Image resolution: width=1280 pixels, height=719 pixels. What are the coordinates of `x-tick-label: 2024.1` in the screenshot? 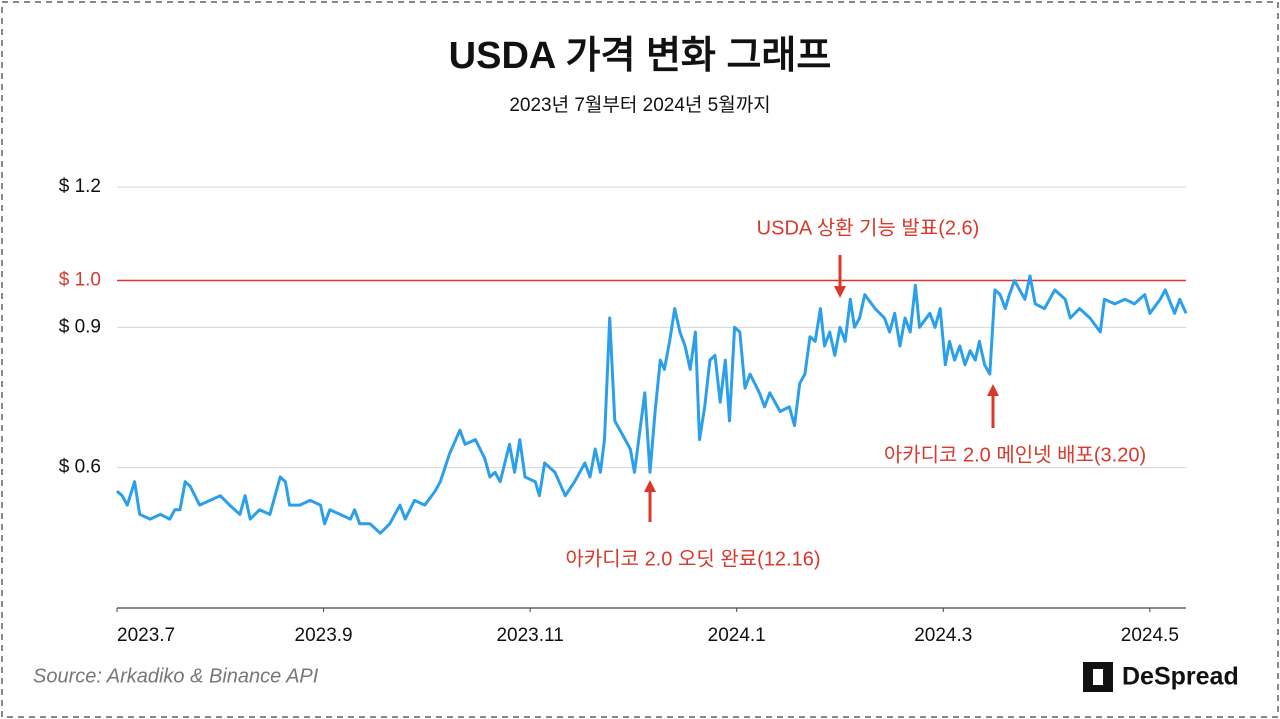 It's located at (737, 635).